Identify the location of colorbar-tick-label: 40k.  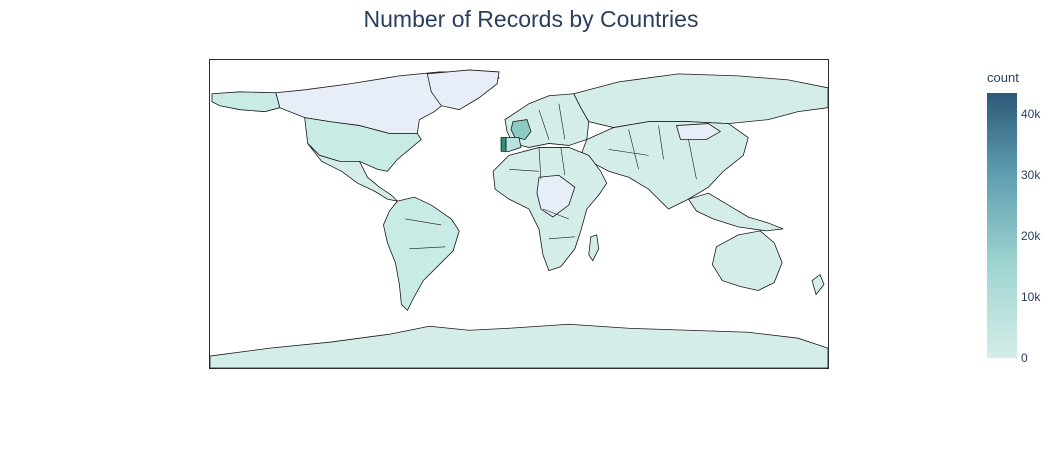
(1031, 114).